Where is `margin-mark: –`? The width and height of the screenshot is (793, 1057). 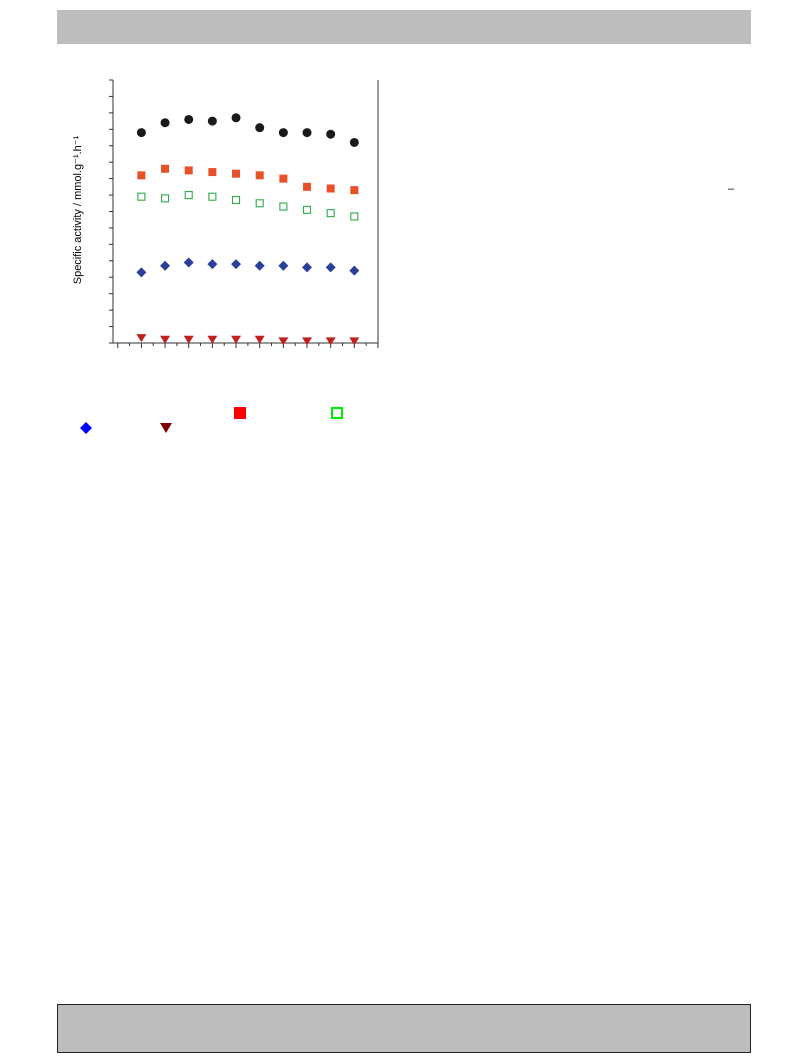
margin-mark: – is located at coordinates (731, 189).